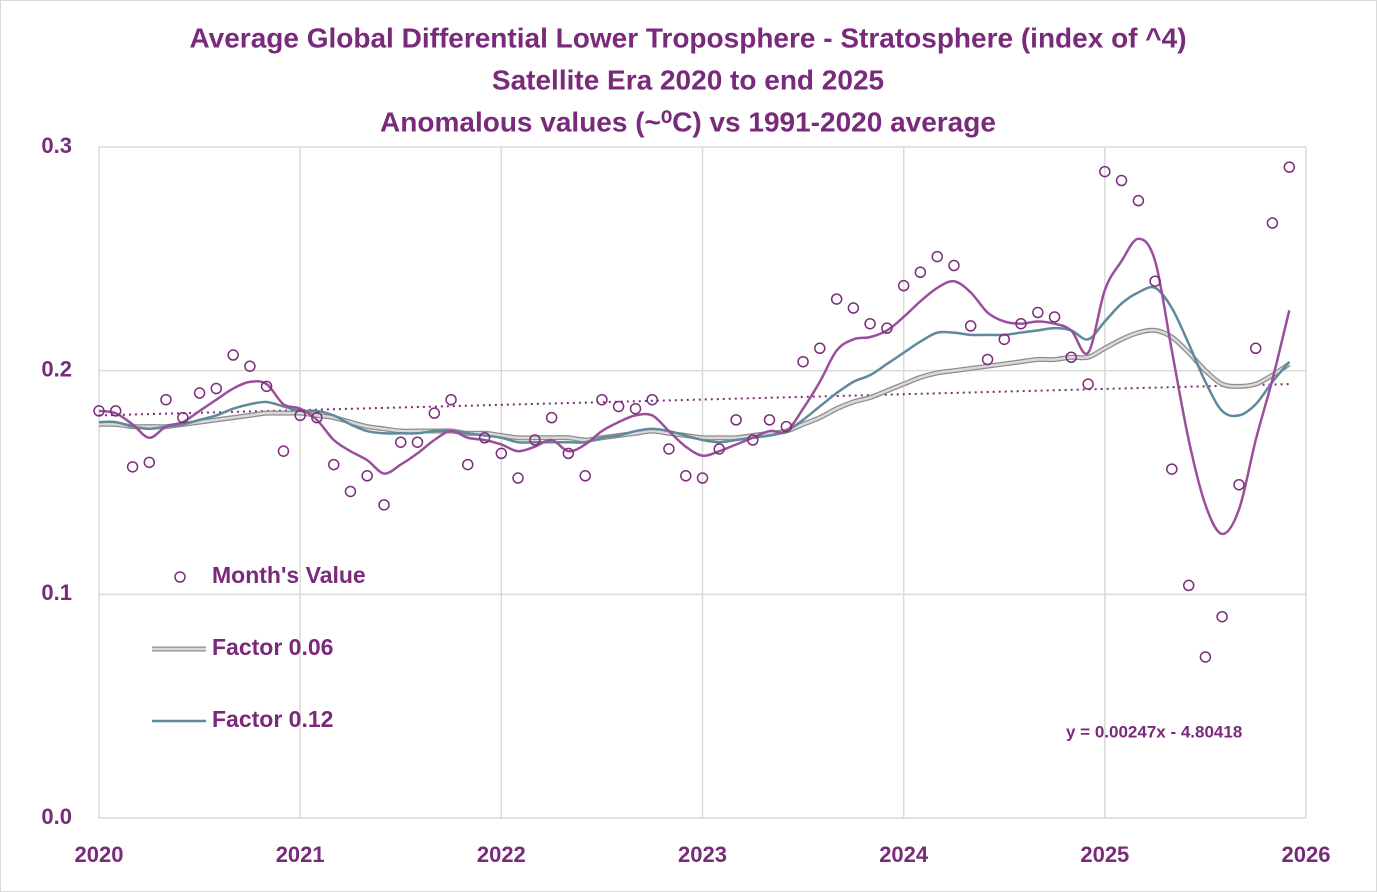 Image resolution: width=1377 pixels, height=892 pixels. I want to click on y-tick-label: 0.3, so click(56, 145).